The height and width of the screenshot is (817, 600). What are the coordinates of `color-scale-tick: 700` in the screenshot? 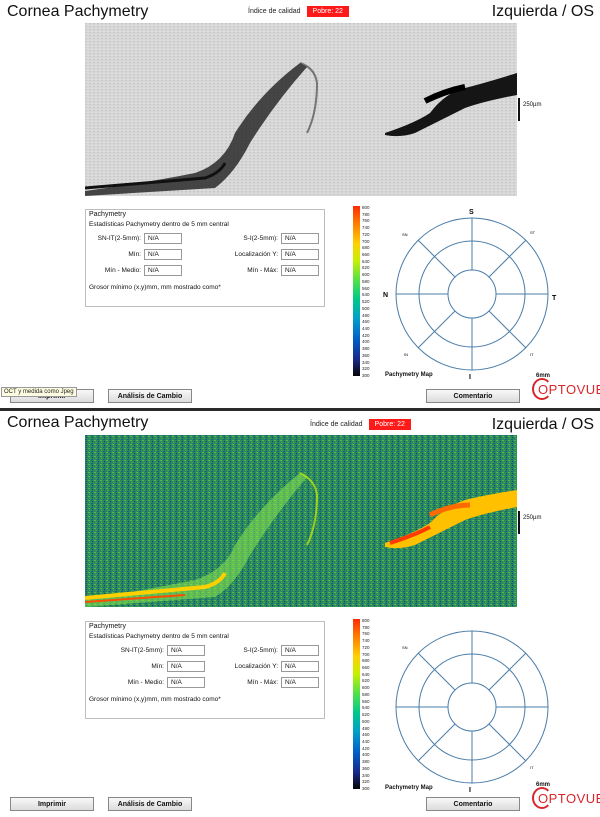 It's located at (366, 241).